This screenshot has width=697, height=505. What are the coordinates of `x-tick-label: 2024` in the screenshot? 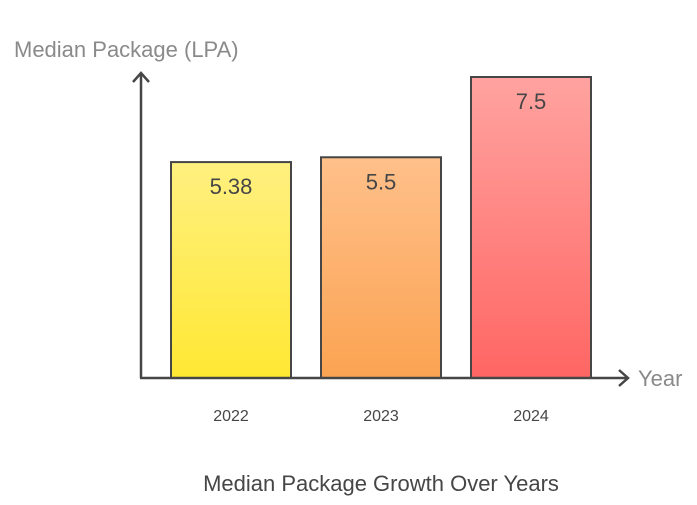 It's located at (531, 416).